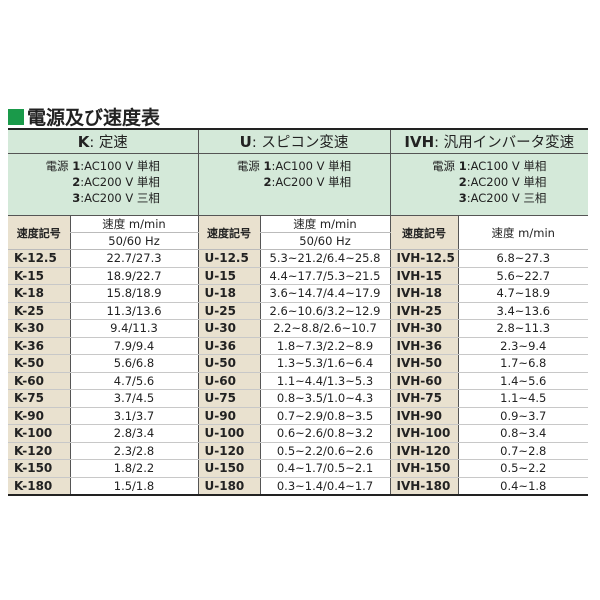 The image size is (600, 600). I want to click on speed-code: IVH-50, so click(423, 363).